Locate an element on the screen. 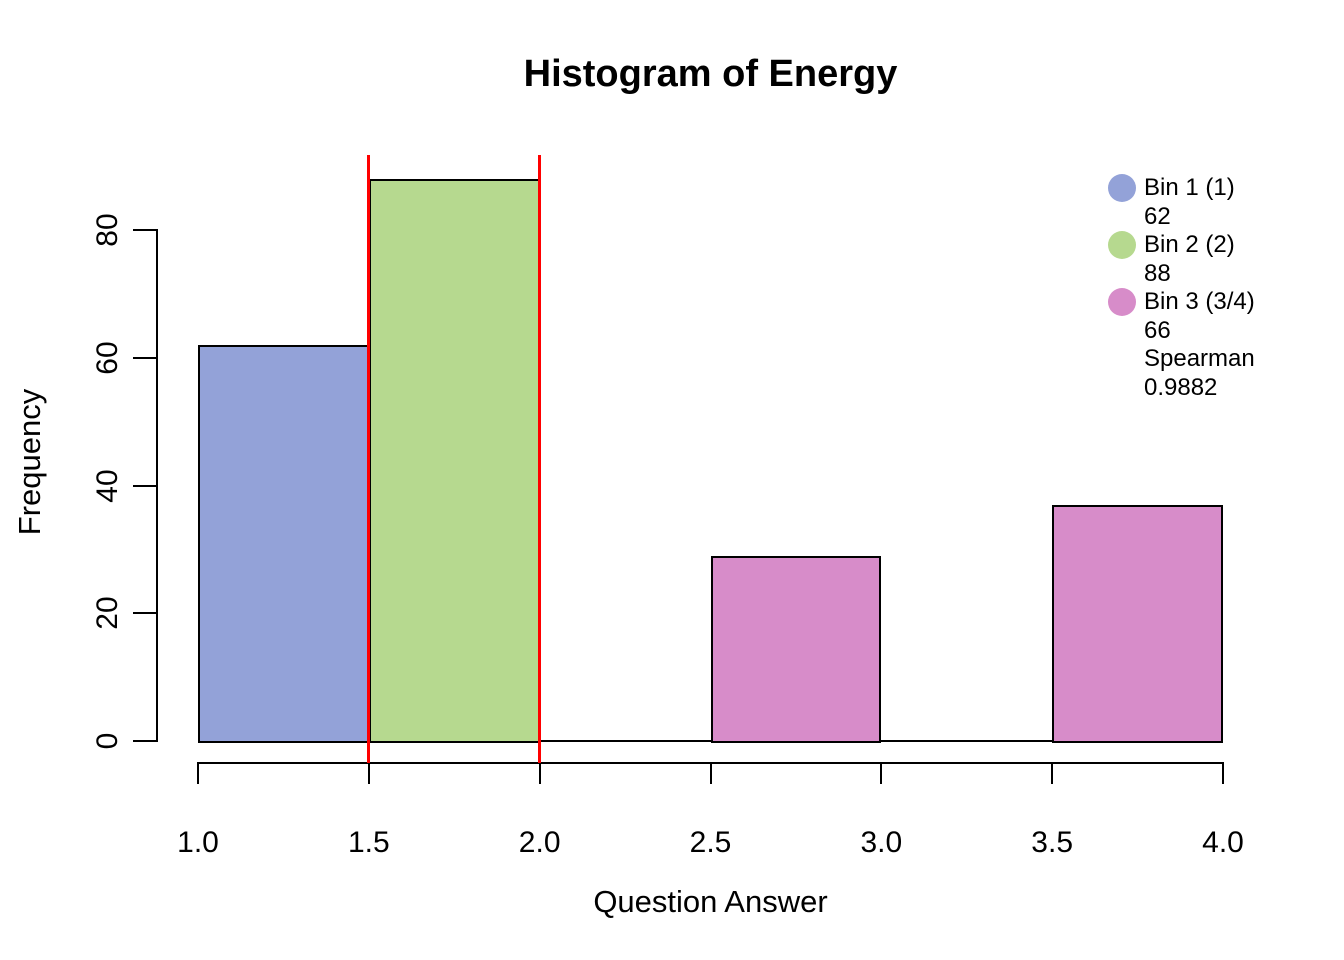 The width and height of the screenshot is (1344, 960). legend-text: Spearman is located at coordinates (1199, 359).